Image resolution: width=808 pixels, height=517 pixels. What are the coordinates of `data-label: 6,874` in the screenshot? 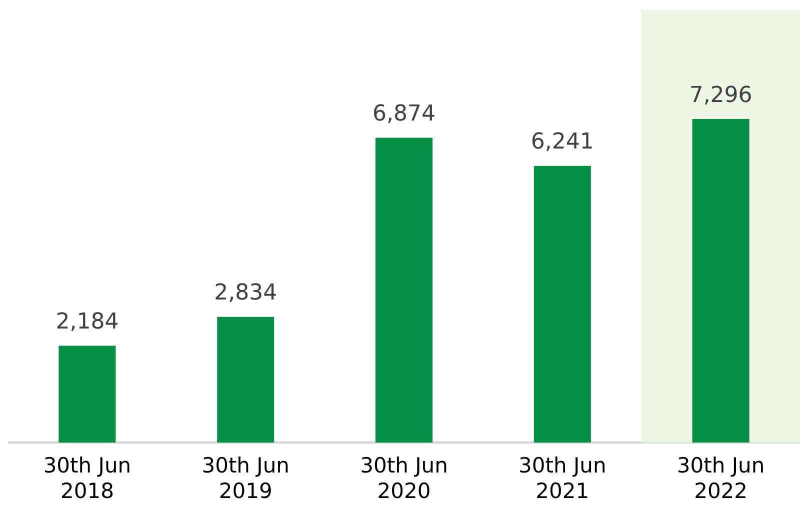 It's located at (404, 113).